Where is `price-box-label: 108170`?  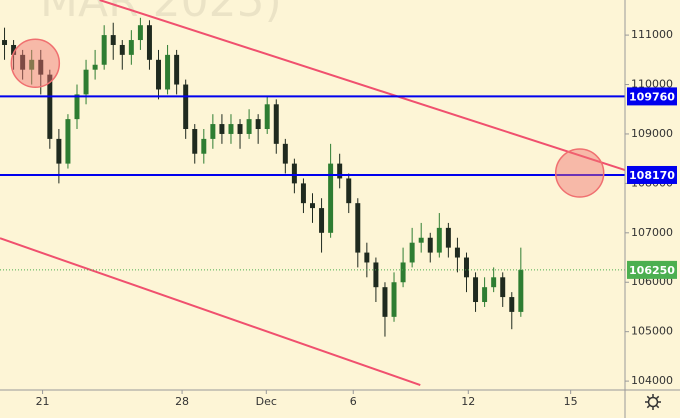
price-box-label: 108170 is located at coordinates (652, 175).